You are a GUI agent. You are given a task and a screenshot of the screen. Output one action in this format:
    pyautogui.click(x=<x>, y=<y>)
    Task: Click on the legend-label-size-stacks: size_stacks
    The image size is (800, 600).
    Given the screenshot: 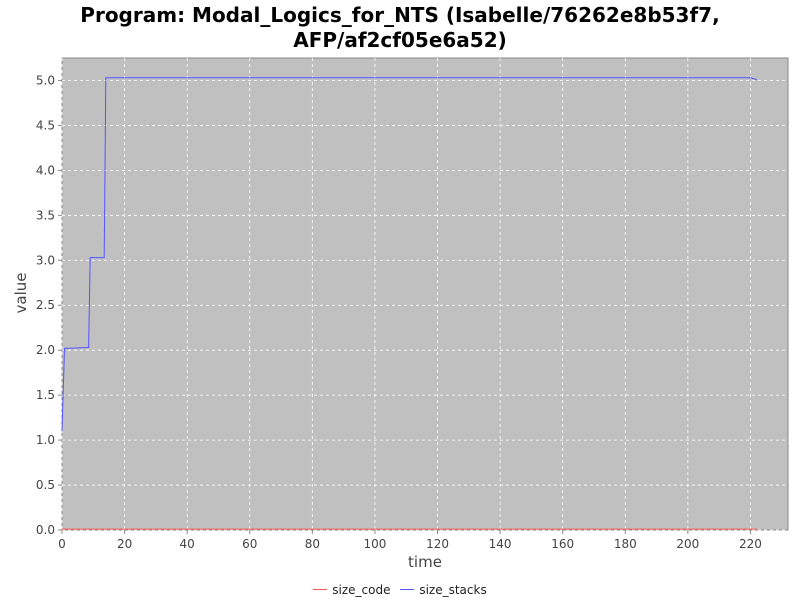 What is the action you would take?
    pyautogui.click(x=453, y=589)
    